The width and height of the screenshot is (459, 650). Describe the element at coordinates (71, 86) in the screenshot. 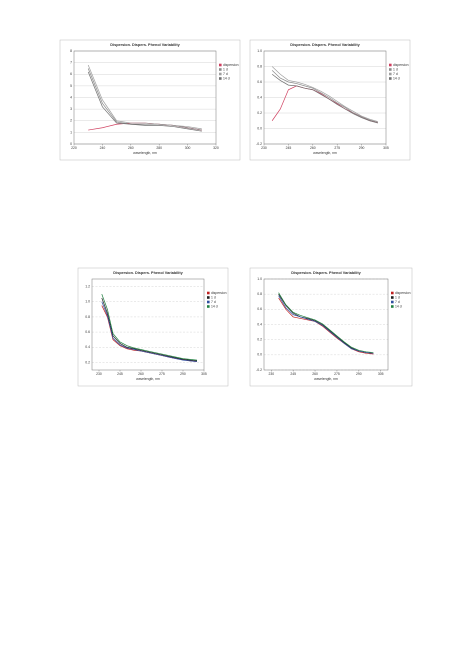

I see `y-tick-label: 5` at that location.